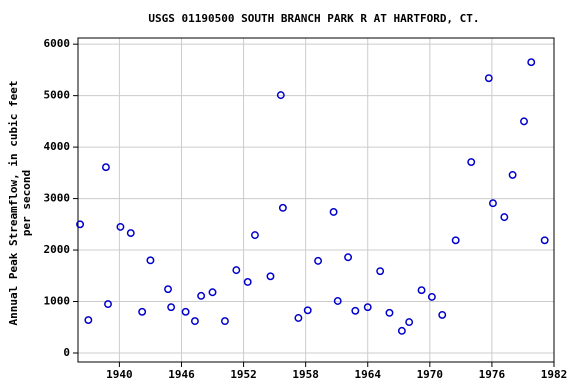  Describe the element at coordinates (57, 249) in the screenshot. I see `y-tick-label: 2000` at that location.